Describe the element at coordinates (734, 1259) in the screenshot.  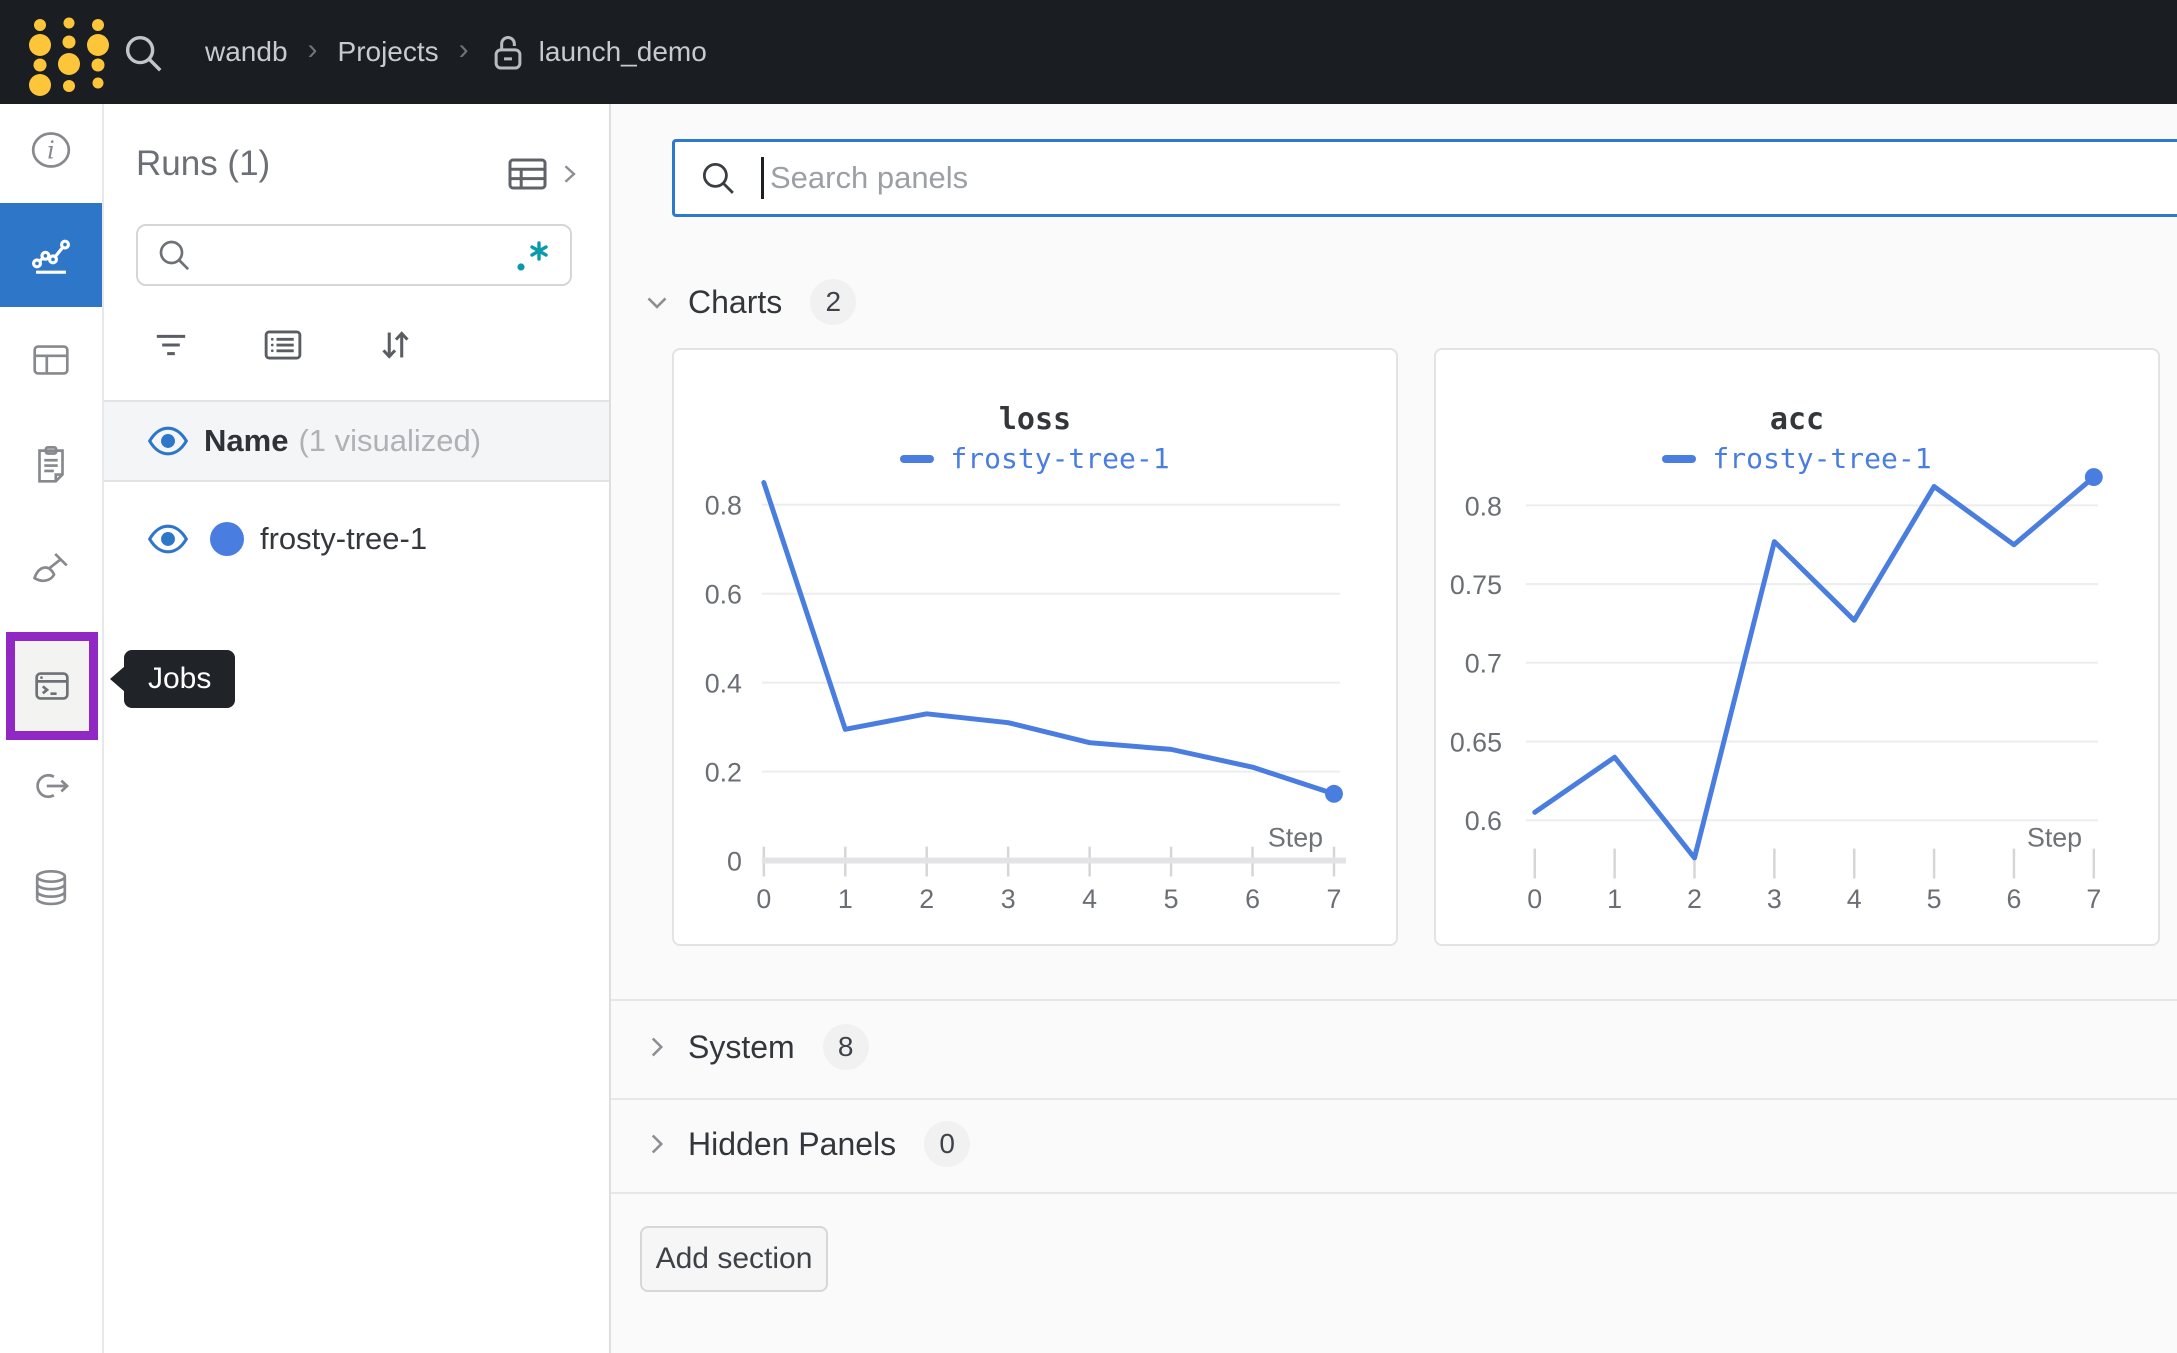
I see `add-section-button: Add section` at that location.